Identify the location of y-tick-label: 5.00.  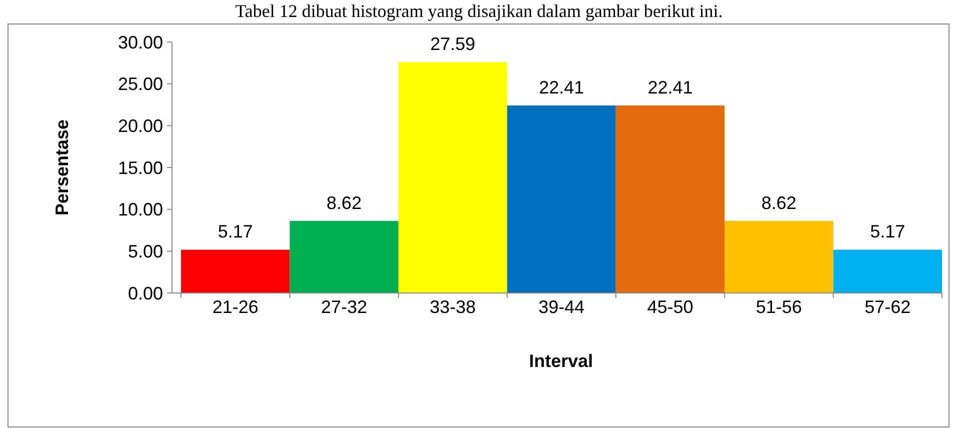
(145, 251).